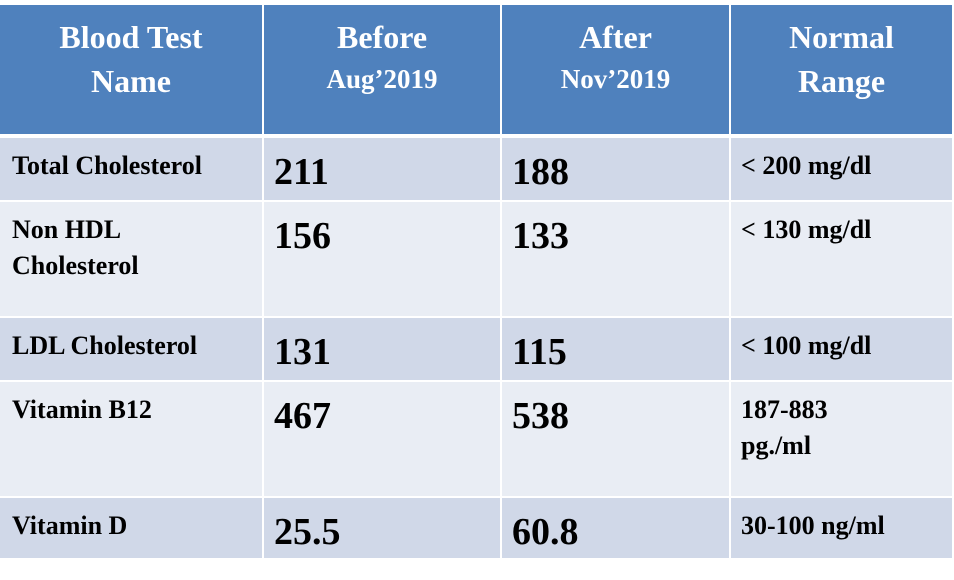 This screenshot has width=954, height=580. What do you see at coordinates (75, 265) in the screenshot?
I see `test-name-line2: Cholesterol` at bounding box center [75, 265].